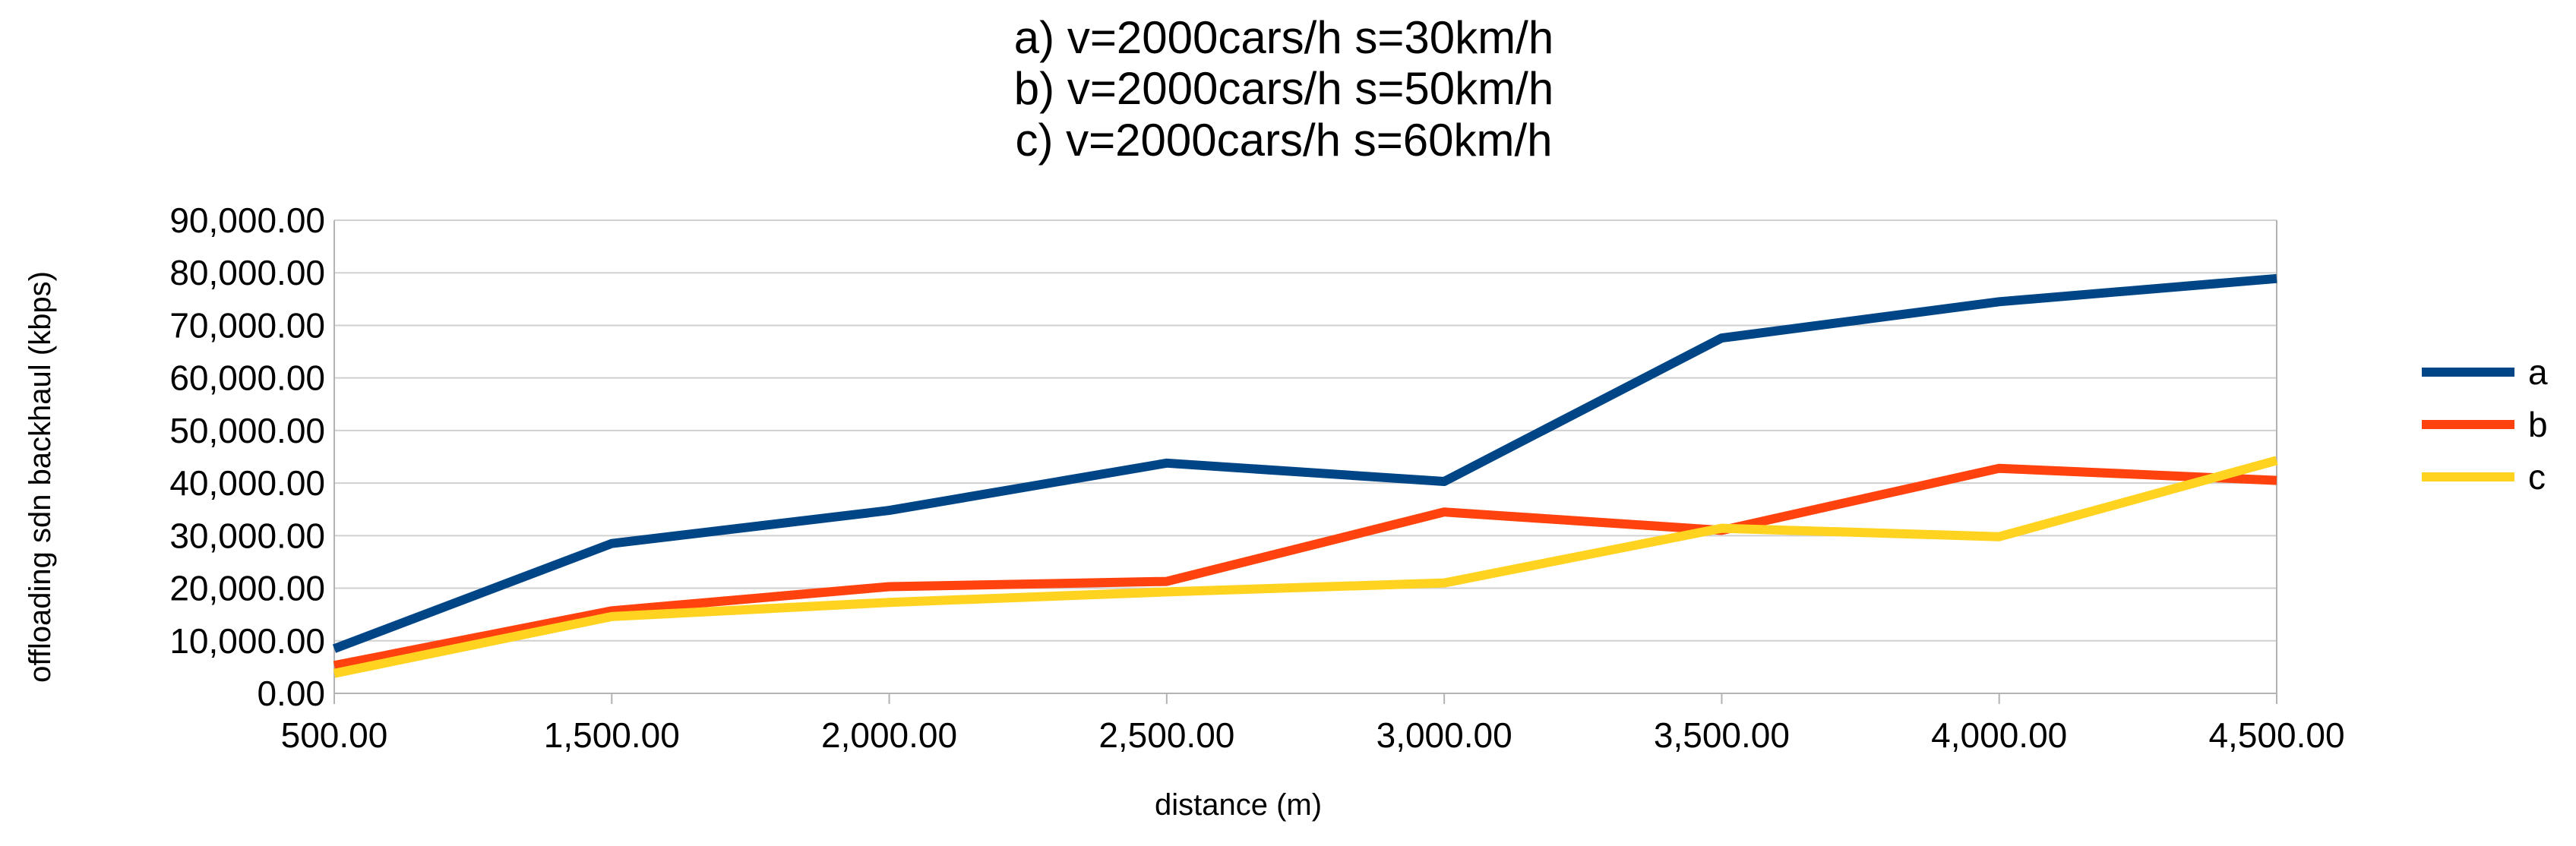 The width and height of the screenshot is (2576, 846). Describe the element at coordinates (1722, 735) in the screenshot. I see `x-tick-label: 3,500.00` at that location.